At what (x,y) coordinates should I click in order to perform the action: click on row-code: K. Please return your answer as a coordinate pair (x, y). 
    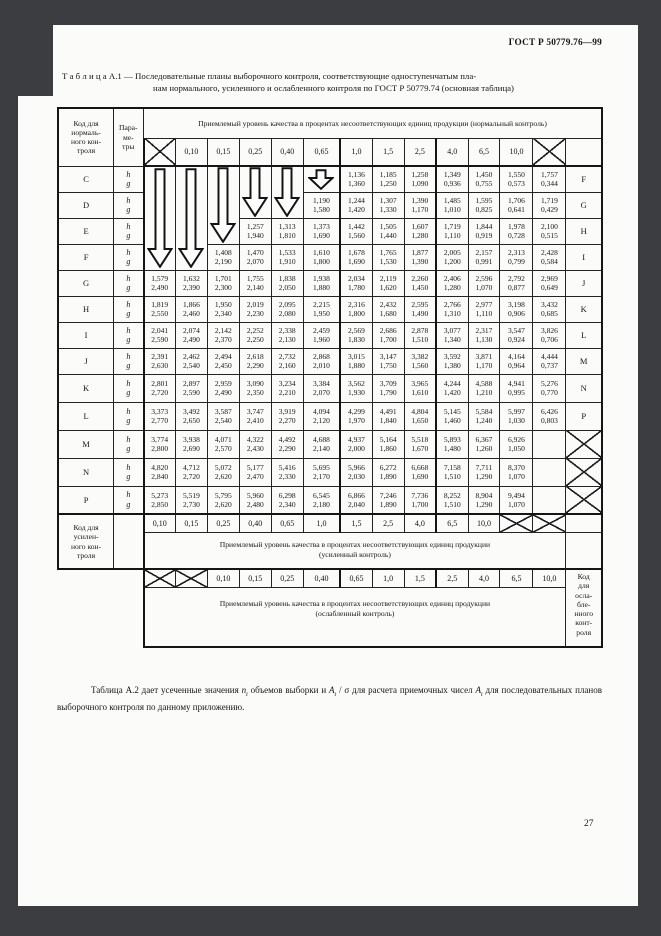
    Looking at the image, I should click on (86, 388).